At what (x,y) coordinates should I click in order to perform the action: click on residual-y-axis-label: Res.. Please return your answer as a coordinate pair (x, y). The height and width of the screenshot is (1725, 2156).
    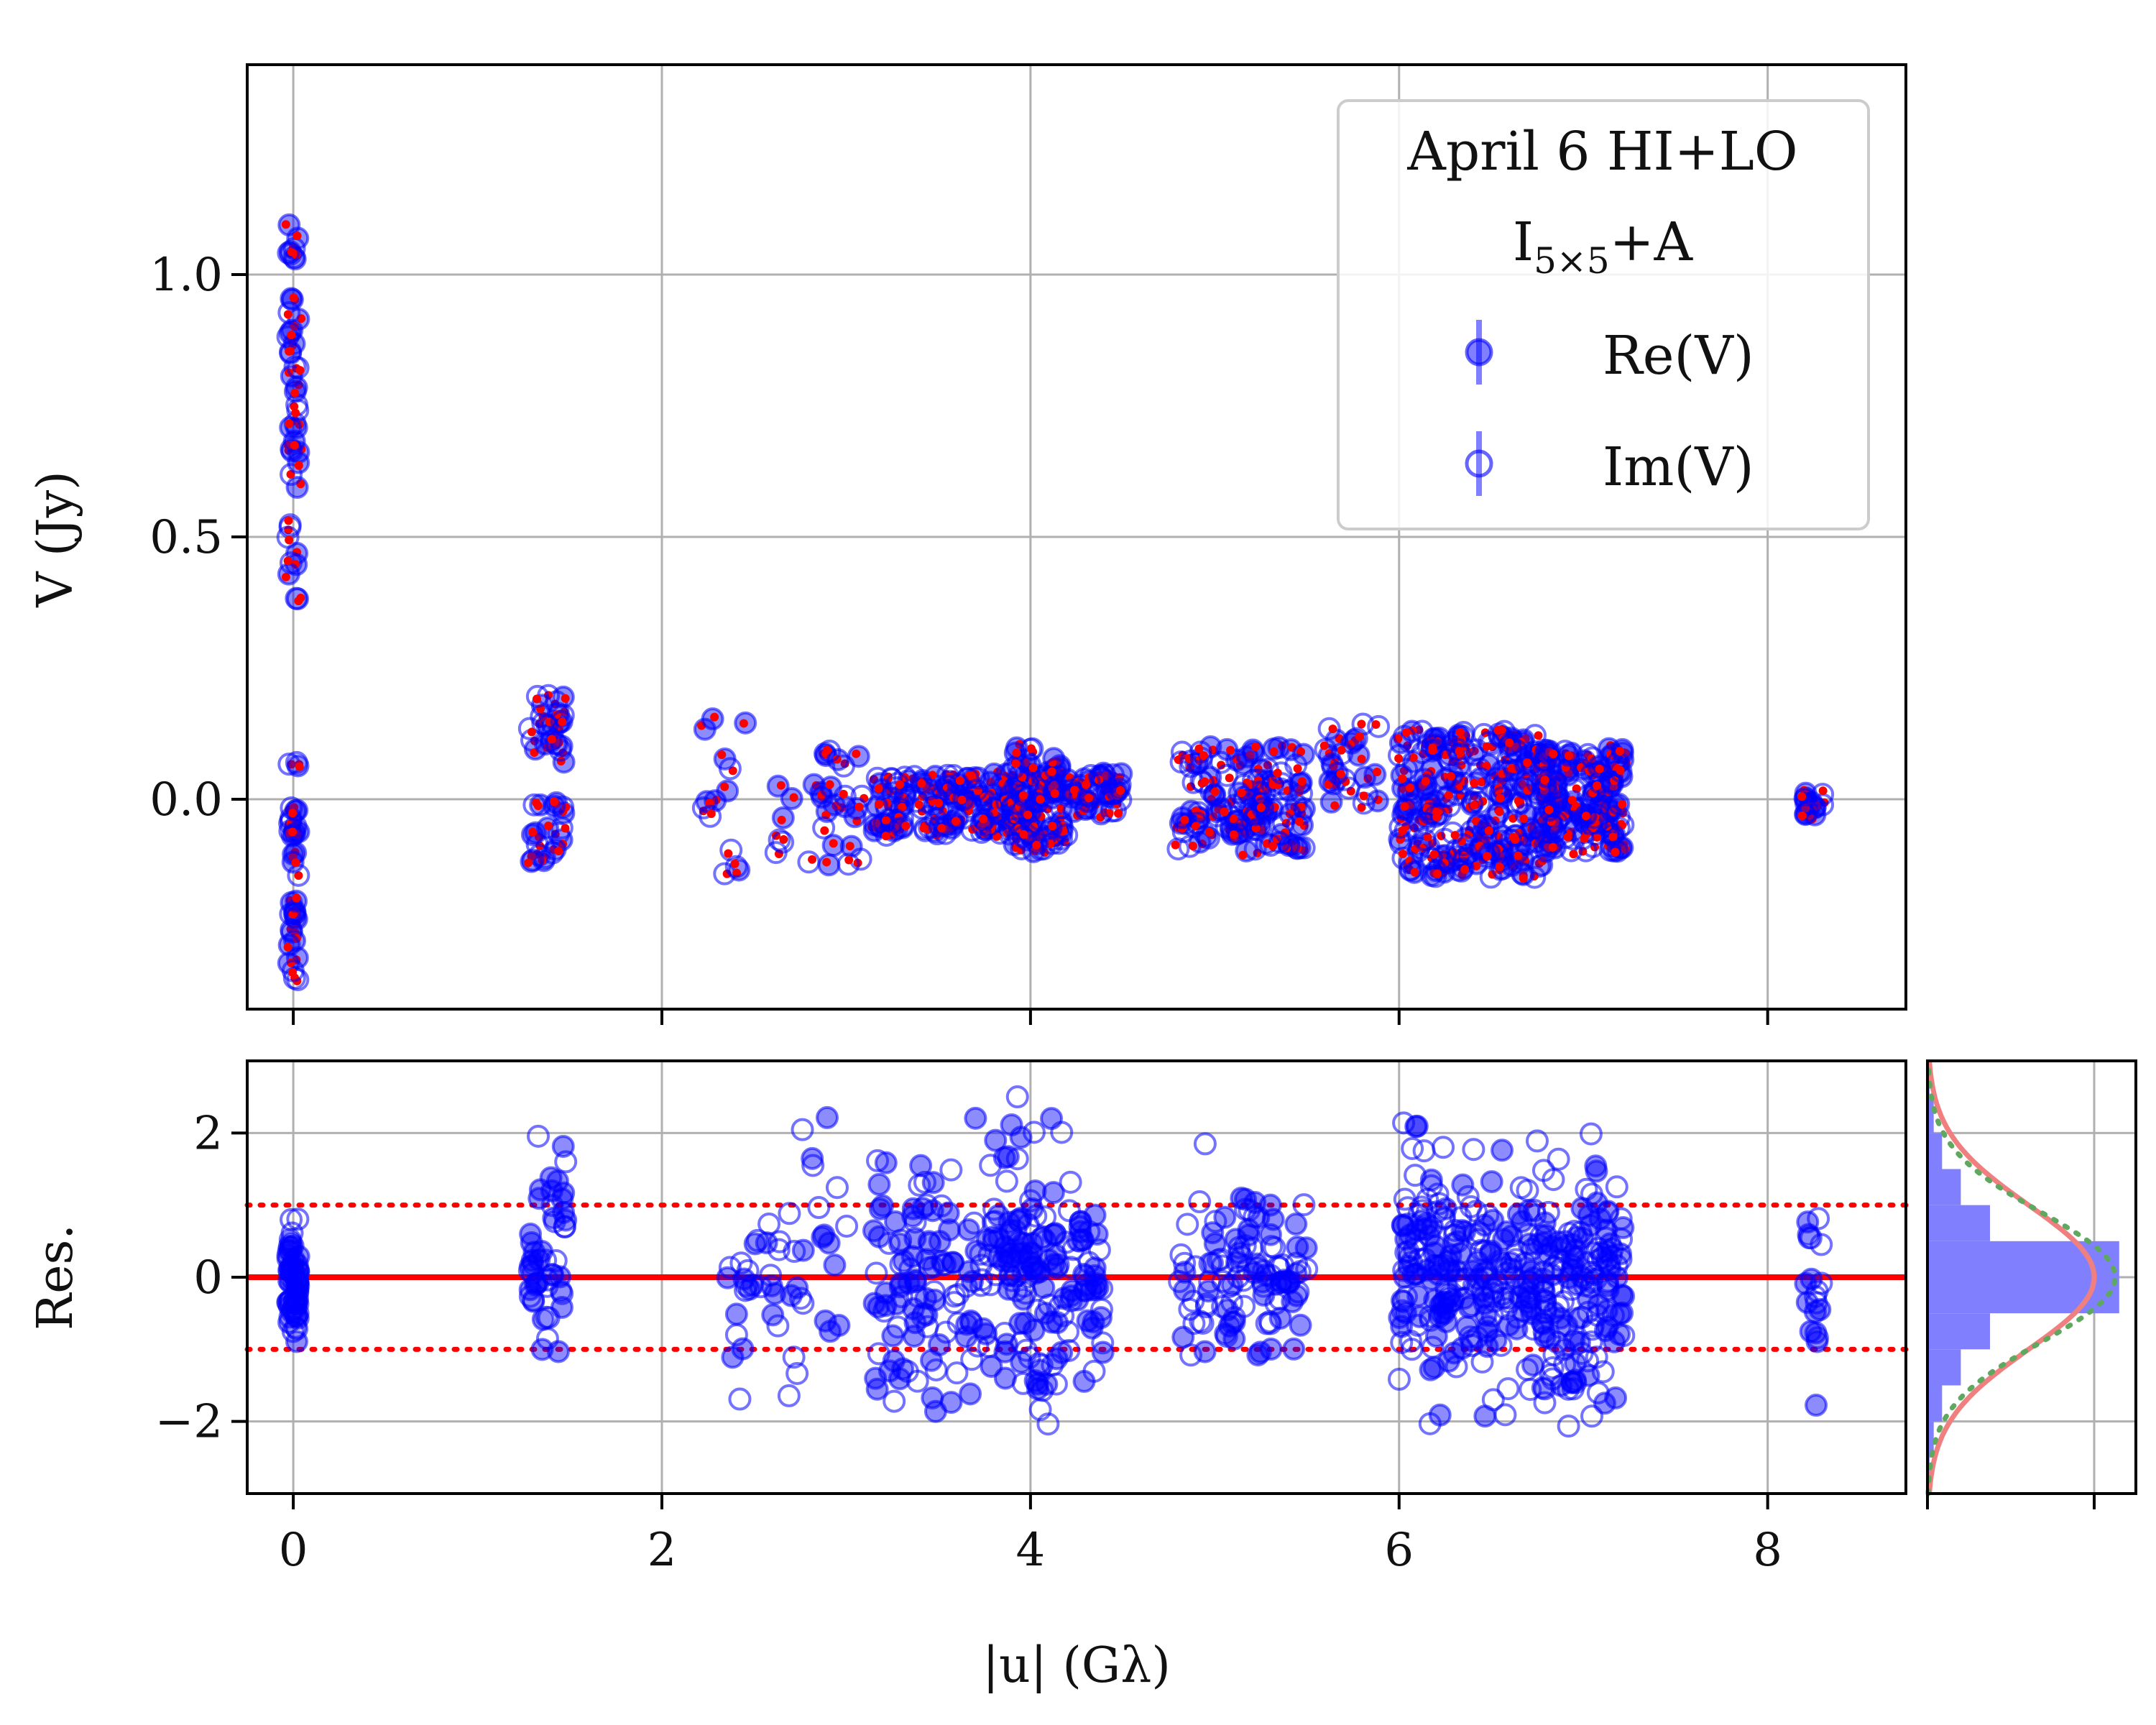
    Looking at the image, I should click on (55, 1277).